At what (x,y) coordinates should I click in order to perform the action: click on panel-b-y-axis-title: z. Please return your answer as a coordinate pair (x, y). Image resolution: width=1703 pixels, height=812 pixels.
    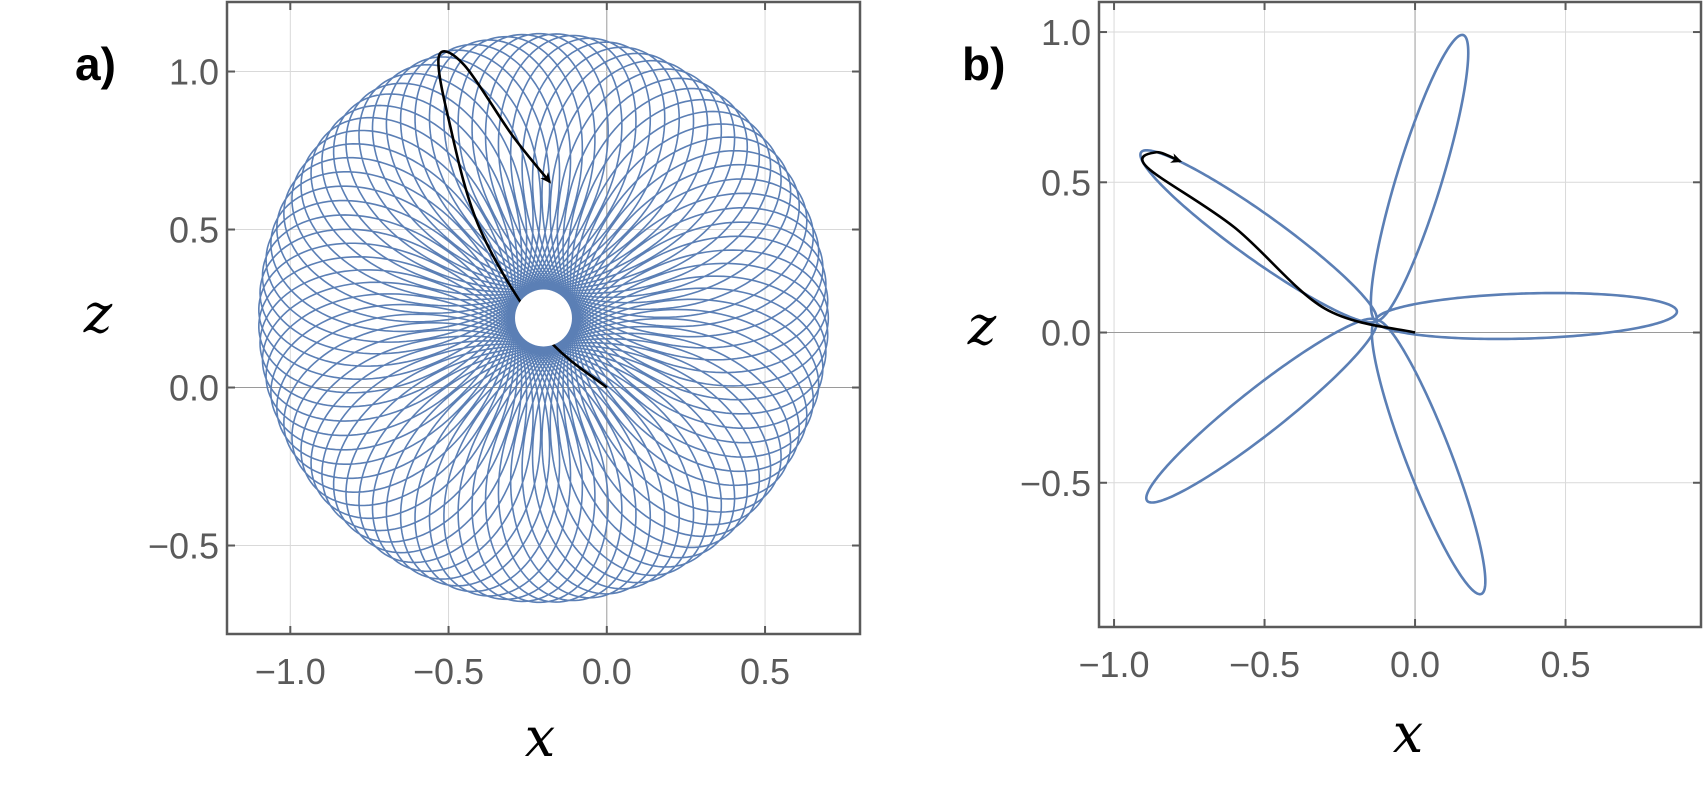
    Looking at the image, I should click on (982, 325).